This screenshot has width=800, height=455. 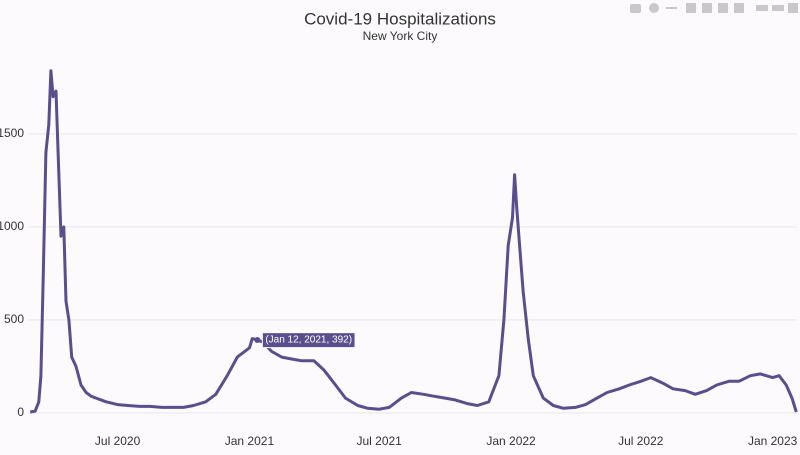 What do you see at coordinates (20, 412) in the screenshot?
I see `y-tick-label: 0` at bounding box center [20, 412].